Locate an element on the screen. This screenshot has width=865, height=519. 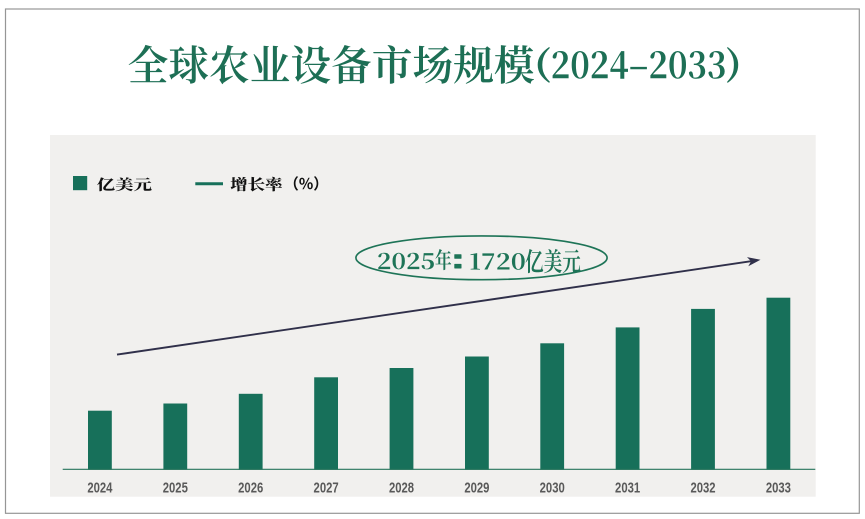
svg-text: 2030 is located at coordinates (552, 489).